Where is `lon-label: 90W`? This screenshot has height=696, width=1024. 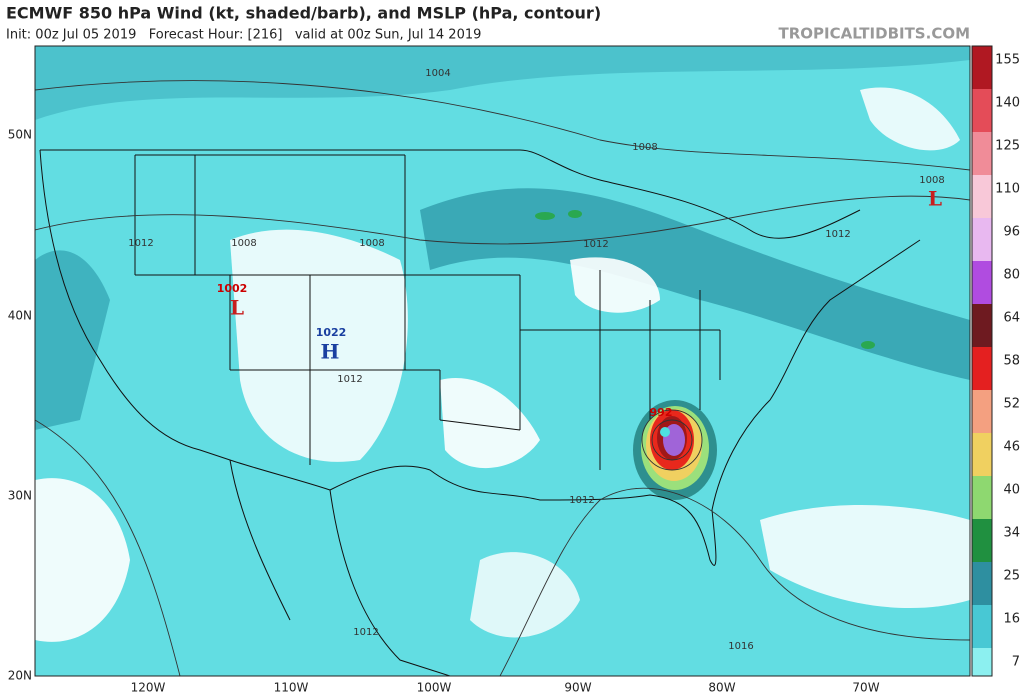
lon-label: 90W is located at coordinates (577, 688).